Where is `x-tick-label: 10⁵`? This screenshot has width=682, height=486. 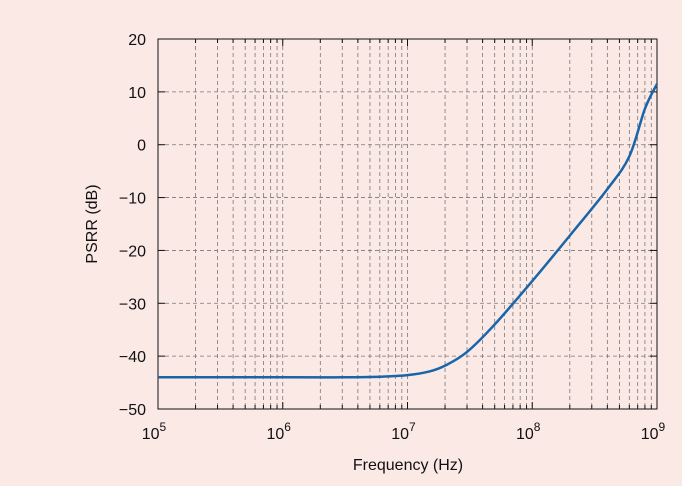 x-tick-label: 10⁵ is located at coordinates (154, 431).